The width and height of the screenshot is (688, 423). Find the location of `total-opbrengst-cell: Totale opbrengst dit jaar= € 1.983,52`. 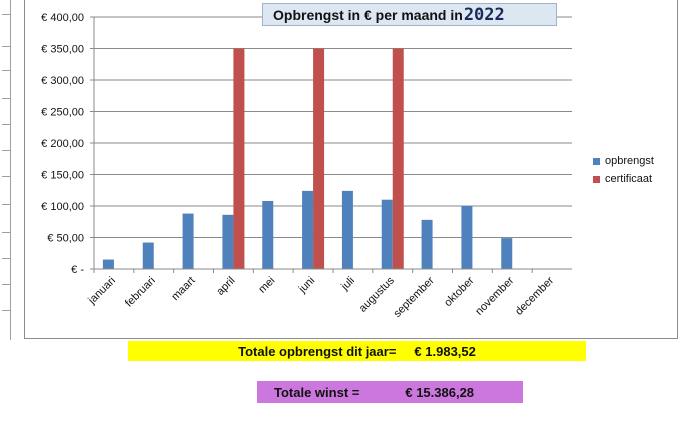

total-opbrengst-cell: Totale opbrengst dit jaar= € 1.983,52 is located at coordinates (357, 351).